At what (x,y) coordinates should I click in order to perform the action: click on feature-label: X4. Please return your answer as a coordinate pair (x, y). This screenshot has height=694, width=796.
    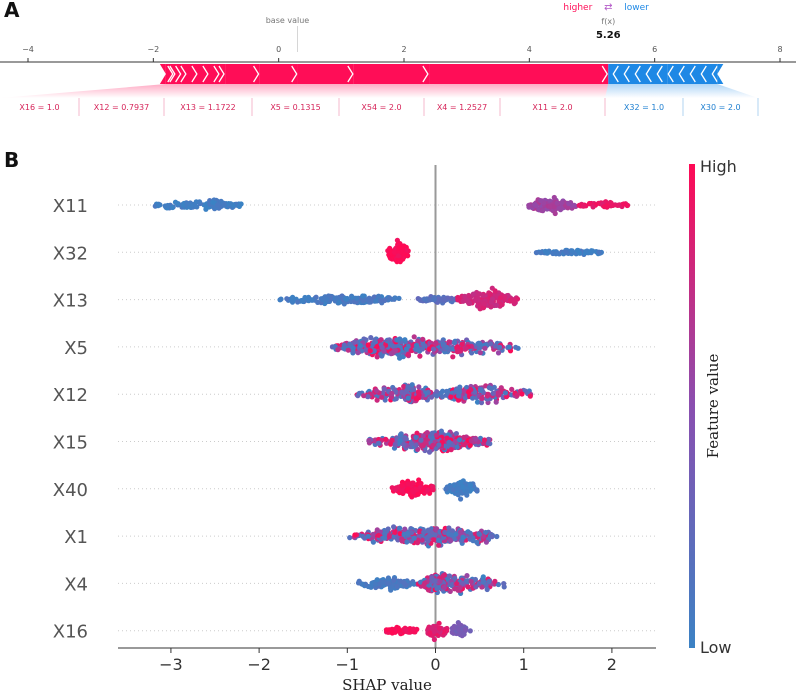
    Looking at the image, I should click on (76, 584).